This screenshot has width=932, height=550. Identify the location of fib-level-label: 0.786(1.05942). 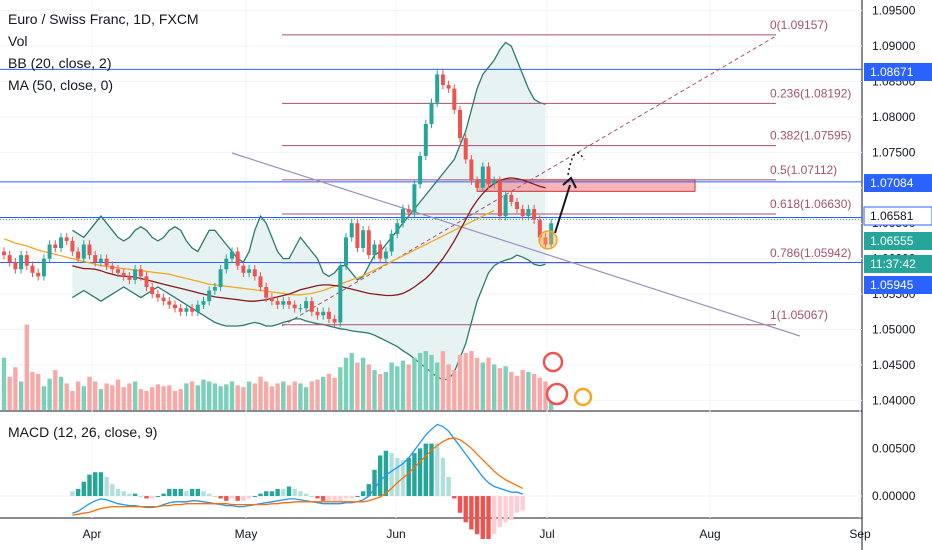
(810, 253).